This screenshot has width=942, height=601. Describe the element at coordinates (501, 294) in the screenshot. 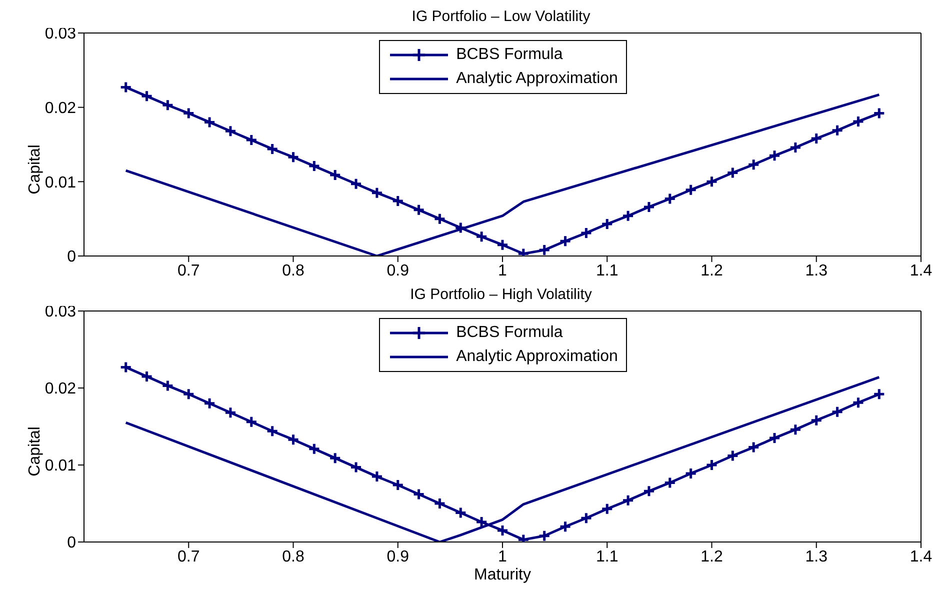

I see `chart-title: IG Portfolio – High Volatility` at that location.